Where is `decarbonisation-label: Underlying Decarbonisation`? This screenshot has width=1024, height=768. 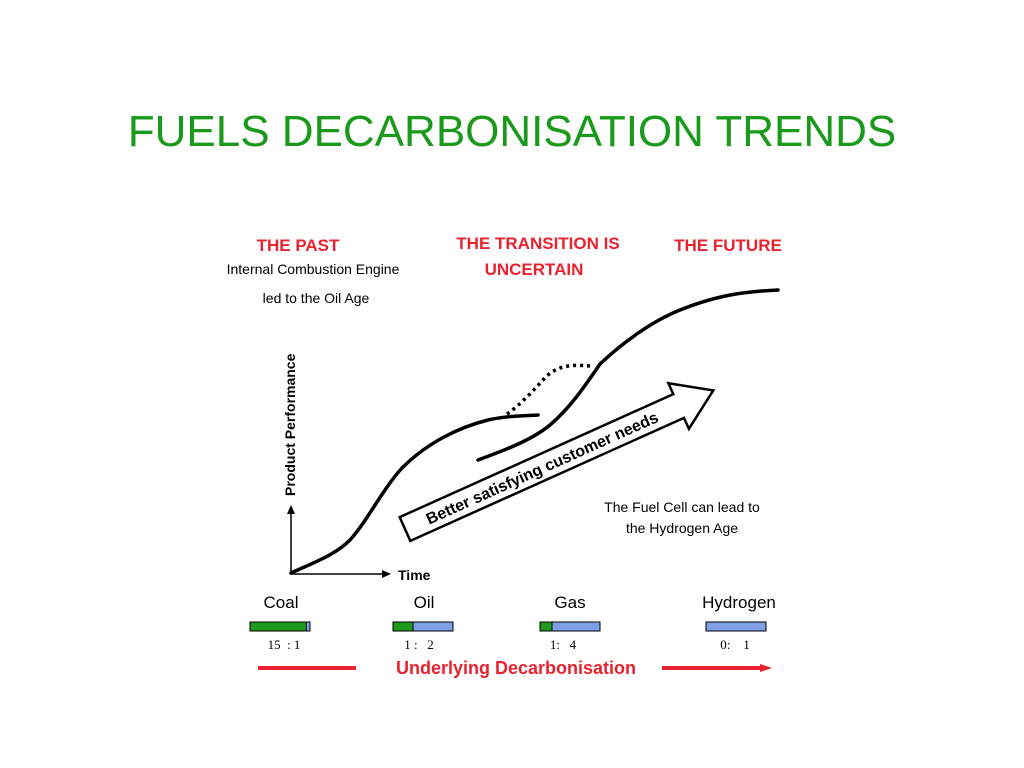
decarbonisation-label: Underlying Decarbonisation is located at coordinates (516, 668).